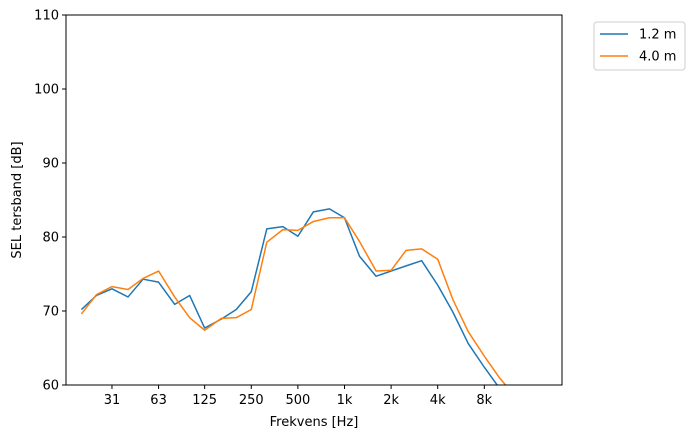 The image size is (693, 438). I want to click on y-tick-label: 100, so click(46, 90).